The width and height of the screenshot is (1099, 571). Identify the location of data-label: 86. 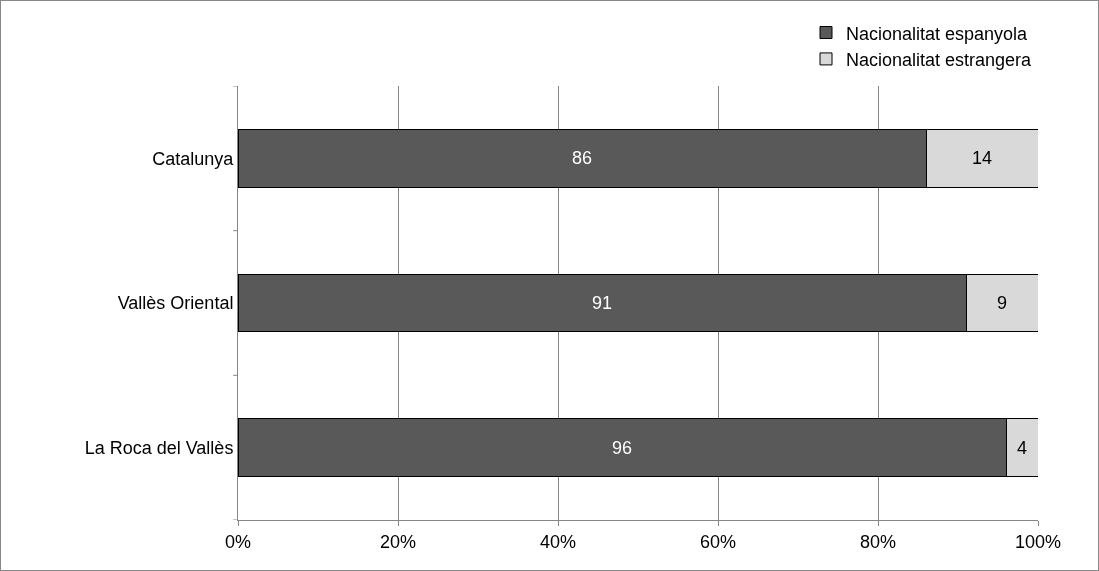
(582, 158).